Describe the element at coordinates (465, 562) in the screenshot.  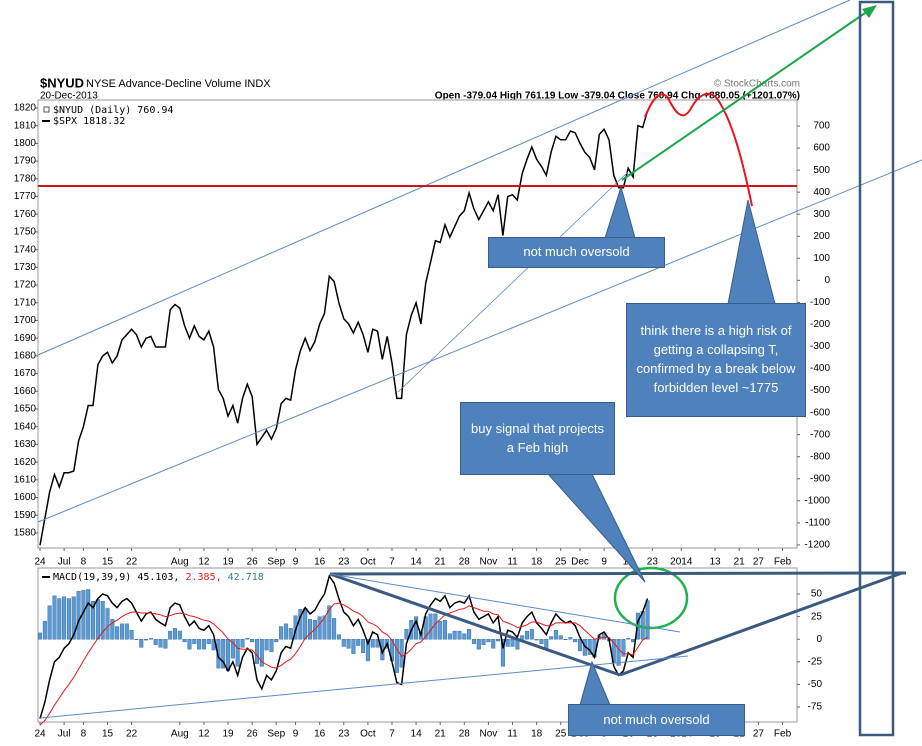
I see `x-tick-label: 28` at that location.